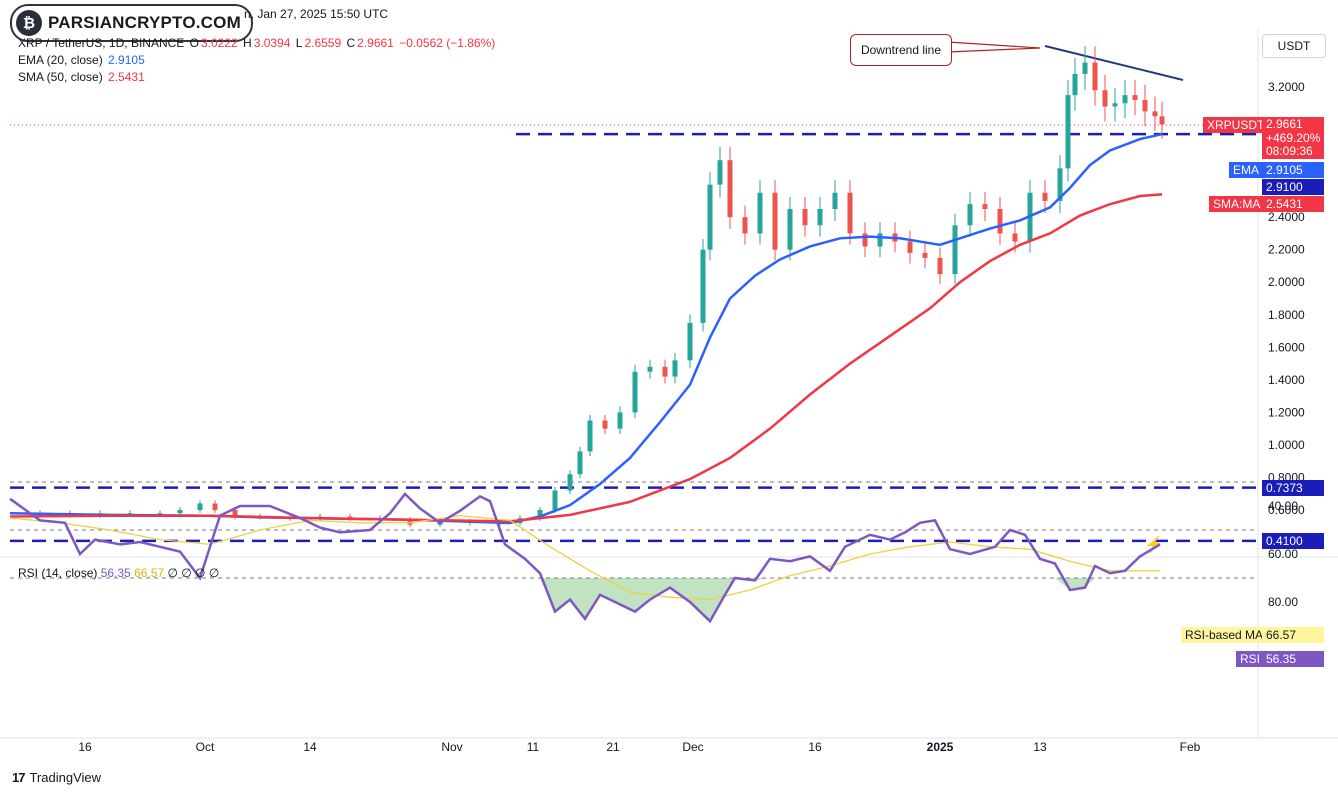  What do you see at coordinates (1293, 659) in the screenshot?
I see `rsi-tag-value: 56.35` at bounding box center [1293, 659].